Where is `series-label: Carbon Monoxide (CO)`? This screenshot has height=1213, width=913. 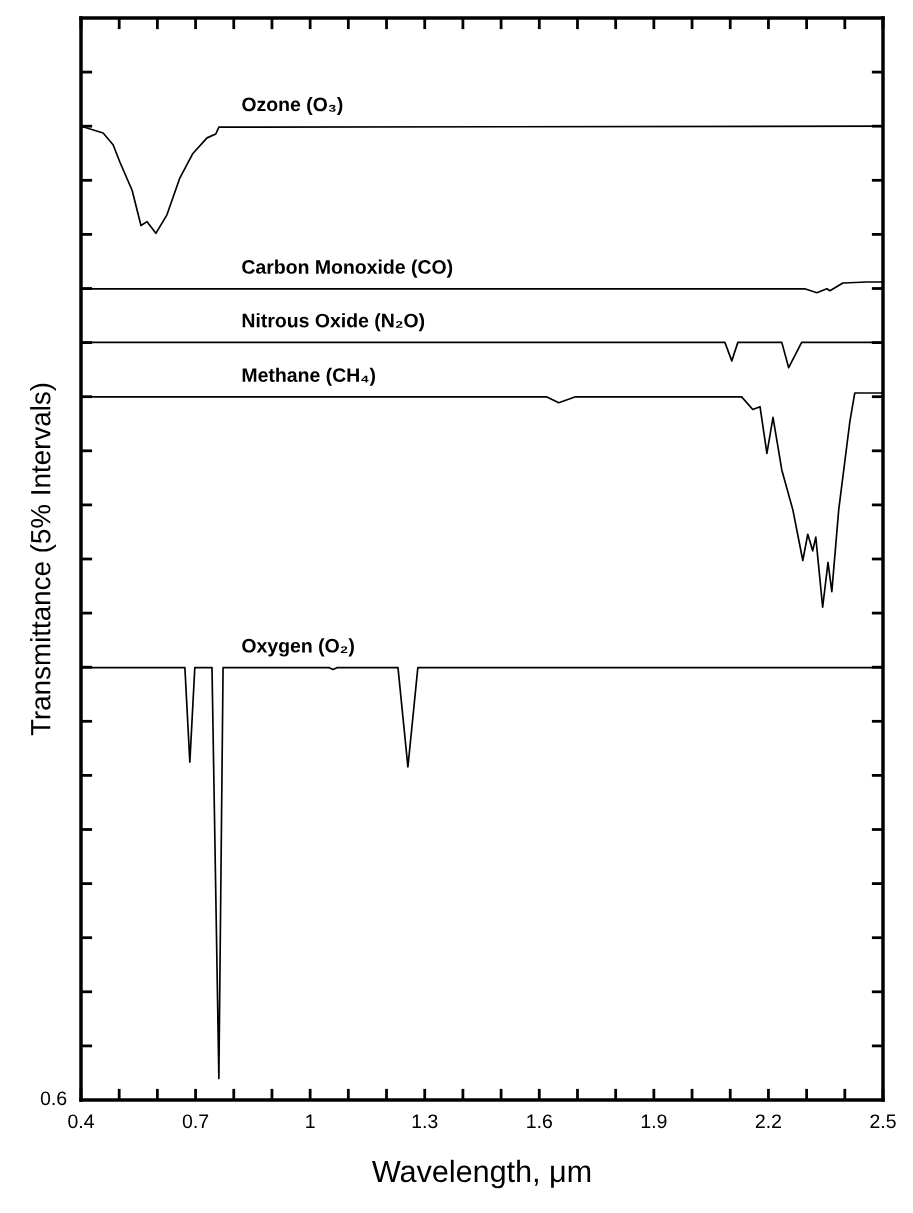
series-label: Carbon Monoxide (CO) is located at coordinates (347, 268).